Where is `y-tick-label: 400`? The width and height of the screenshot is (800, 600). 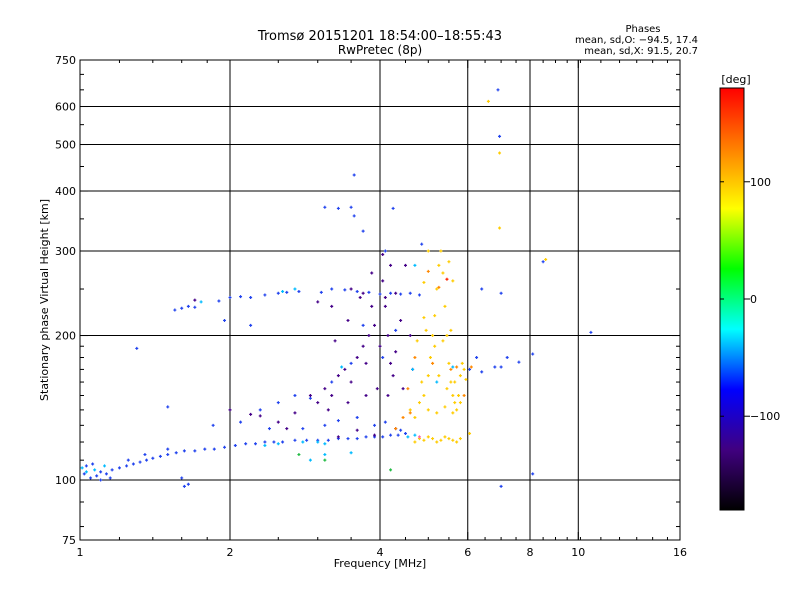
y-tick-label: 400 is located at coordinates (65, 191).